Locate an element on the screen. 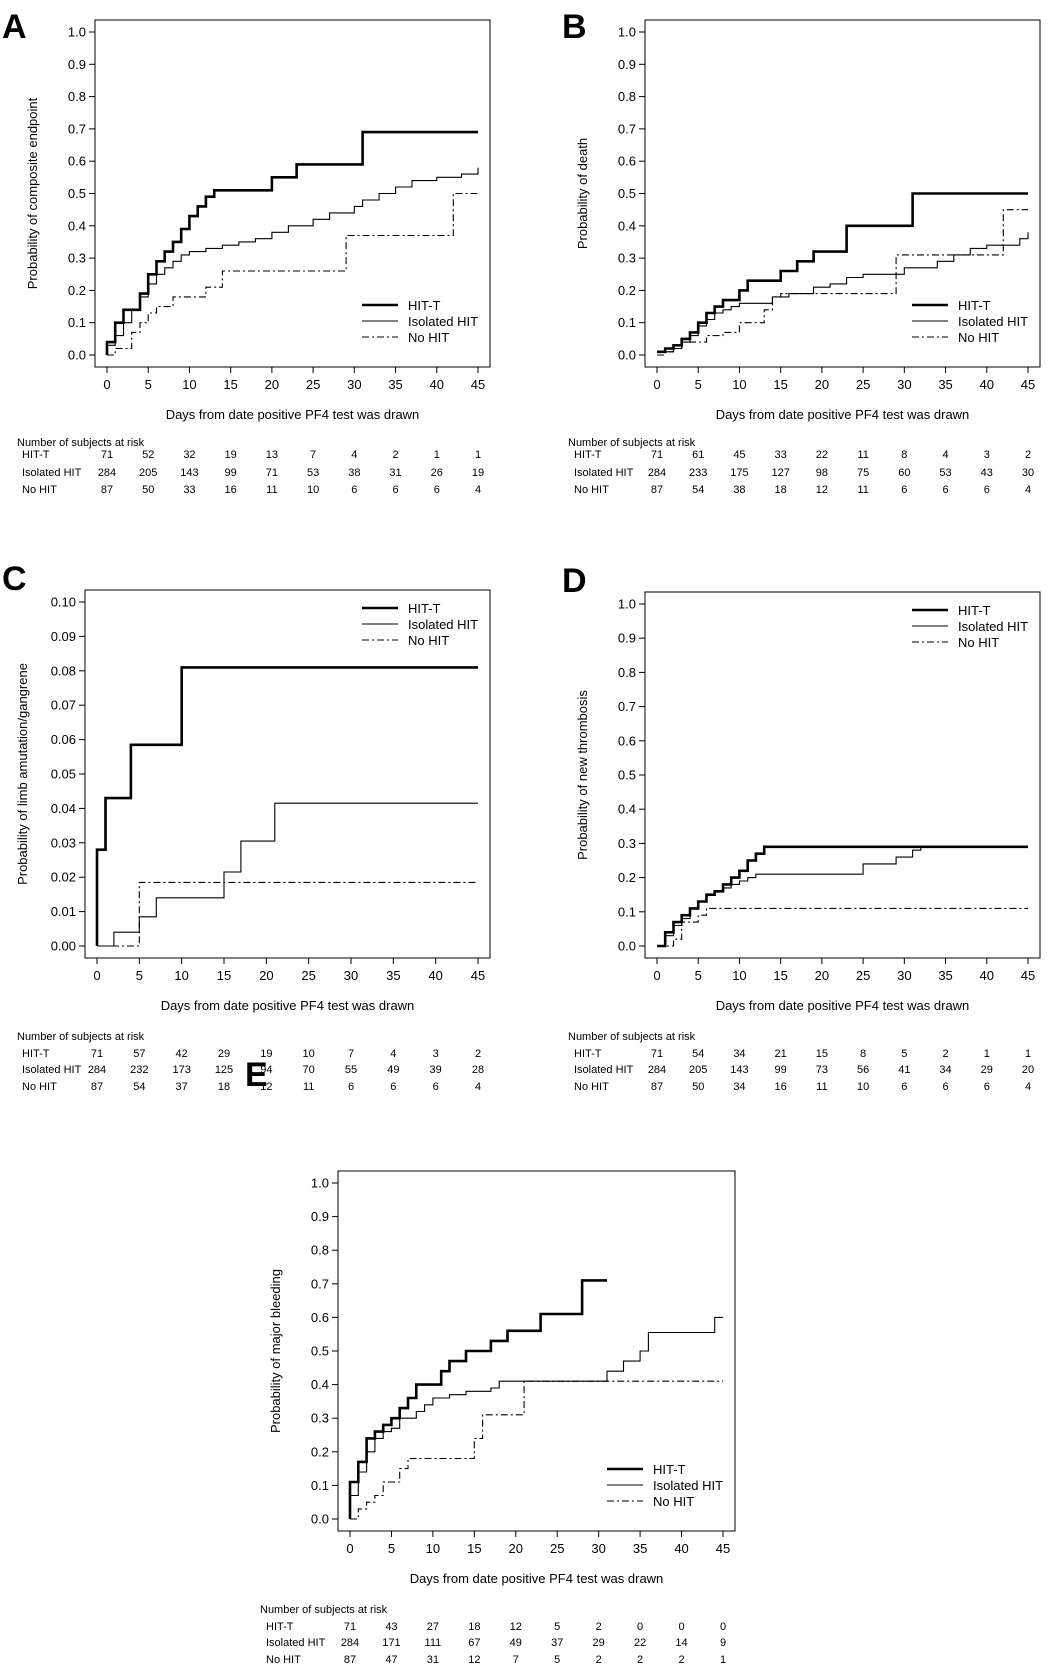 Image resolution: width=1060 pixels, height=1670 pixels. risk-value: 16 is located at coordinates (231, 490).